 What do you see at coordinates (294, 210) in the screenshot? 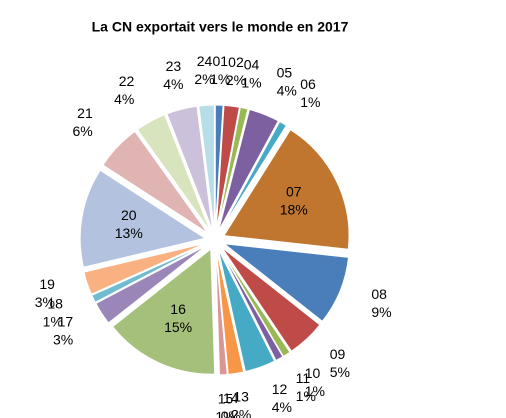
I see `slice-value-label: 18%` at bounding box center [294, 210].